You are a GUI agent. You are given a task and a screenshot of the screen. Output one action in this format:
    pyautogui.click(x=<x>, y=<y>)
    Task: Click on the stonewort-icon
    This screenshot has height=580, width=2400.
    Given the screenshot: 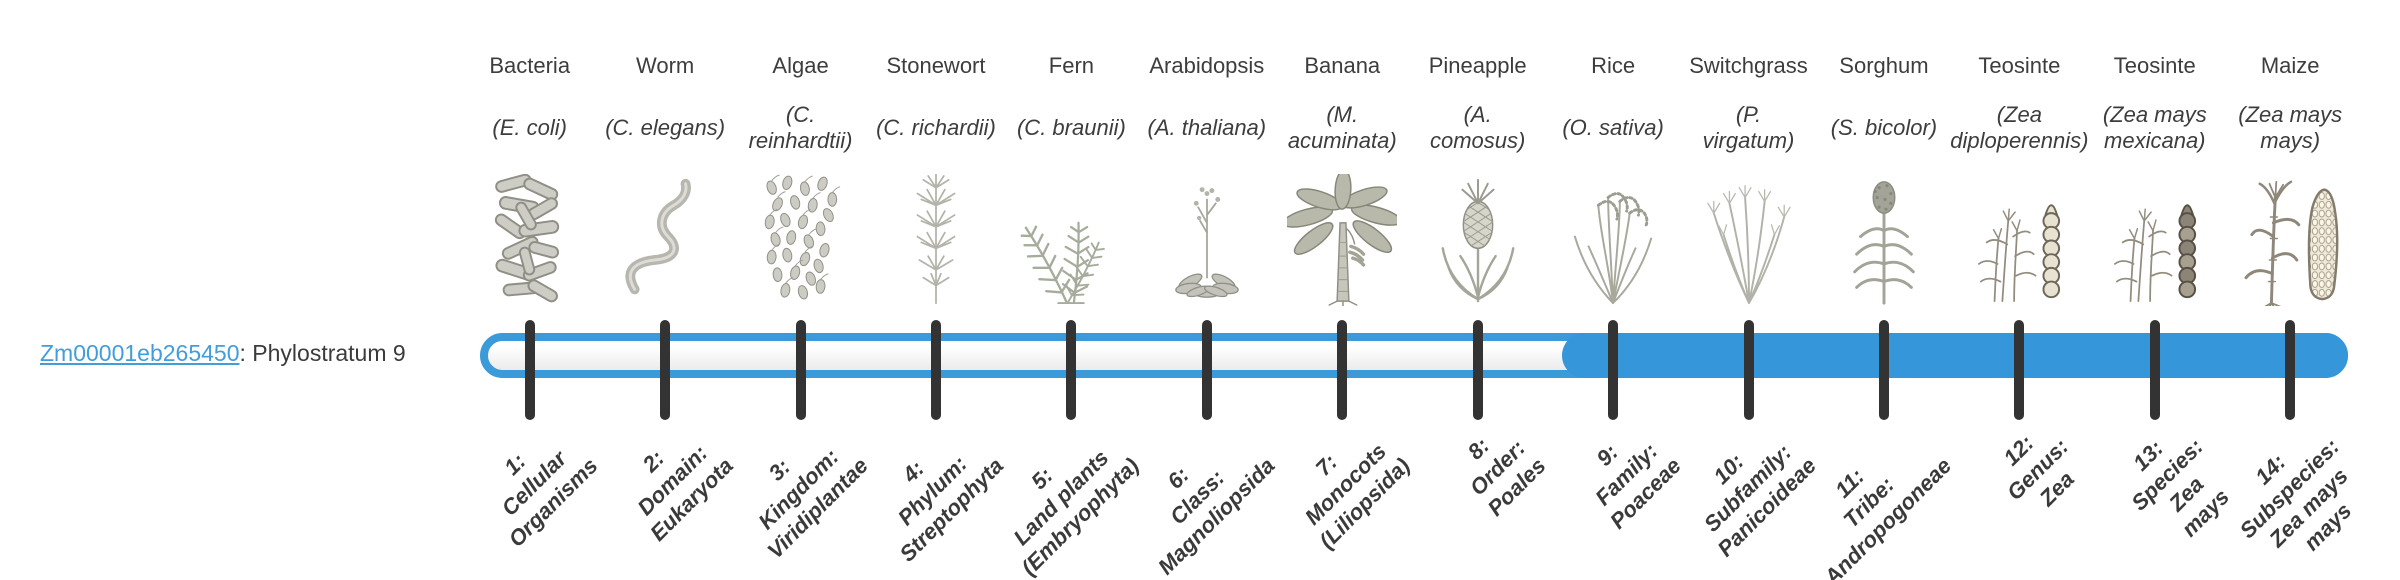 What is the action you would take?
    pyautogui.click(x=936, y=240)
    